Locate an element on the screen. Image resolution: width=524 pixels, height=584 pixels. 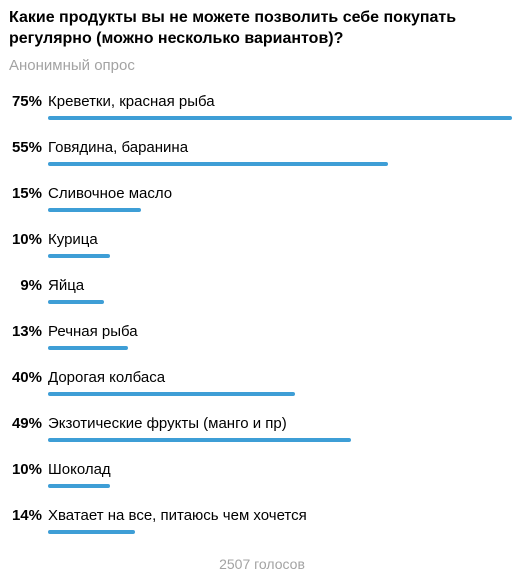
option-label: Говядина, баранина is located at coordinates (118, 147).